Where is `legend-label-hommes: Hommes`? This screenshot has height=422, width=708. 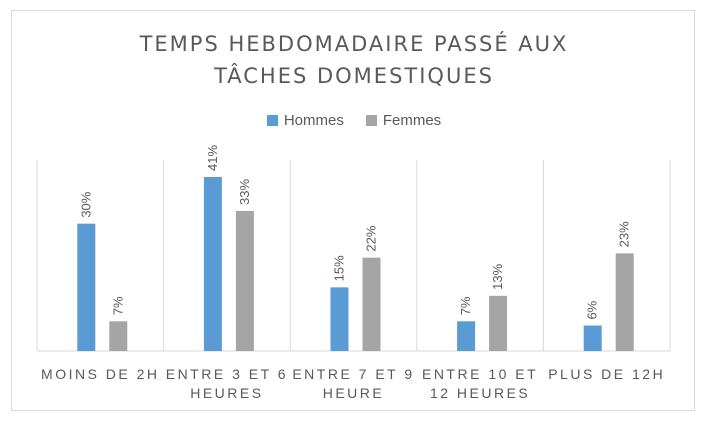 legend-label-hommes: Hommes is located at coordinates (313, 120).